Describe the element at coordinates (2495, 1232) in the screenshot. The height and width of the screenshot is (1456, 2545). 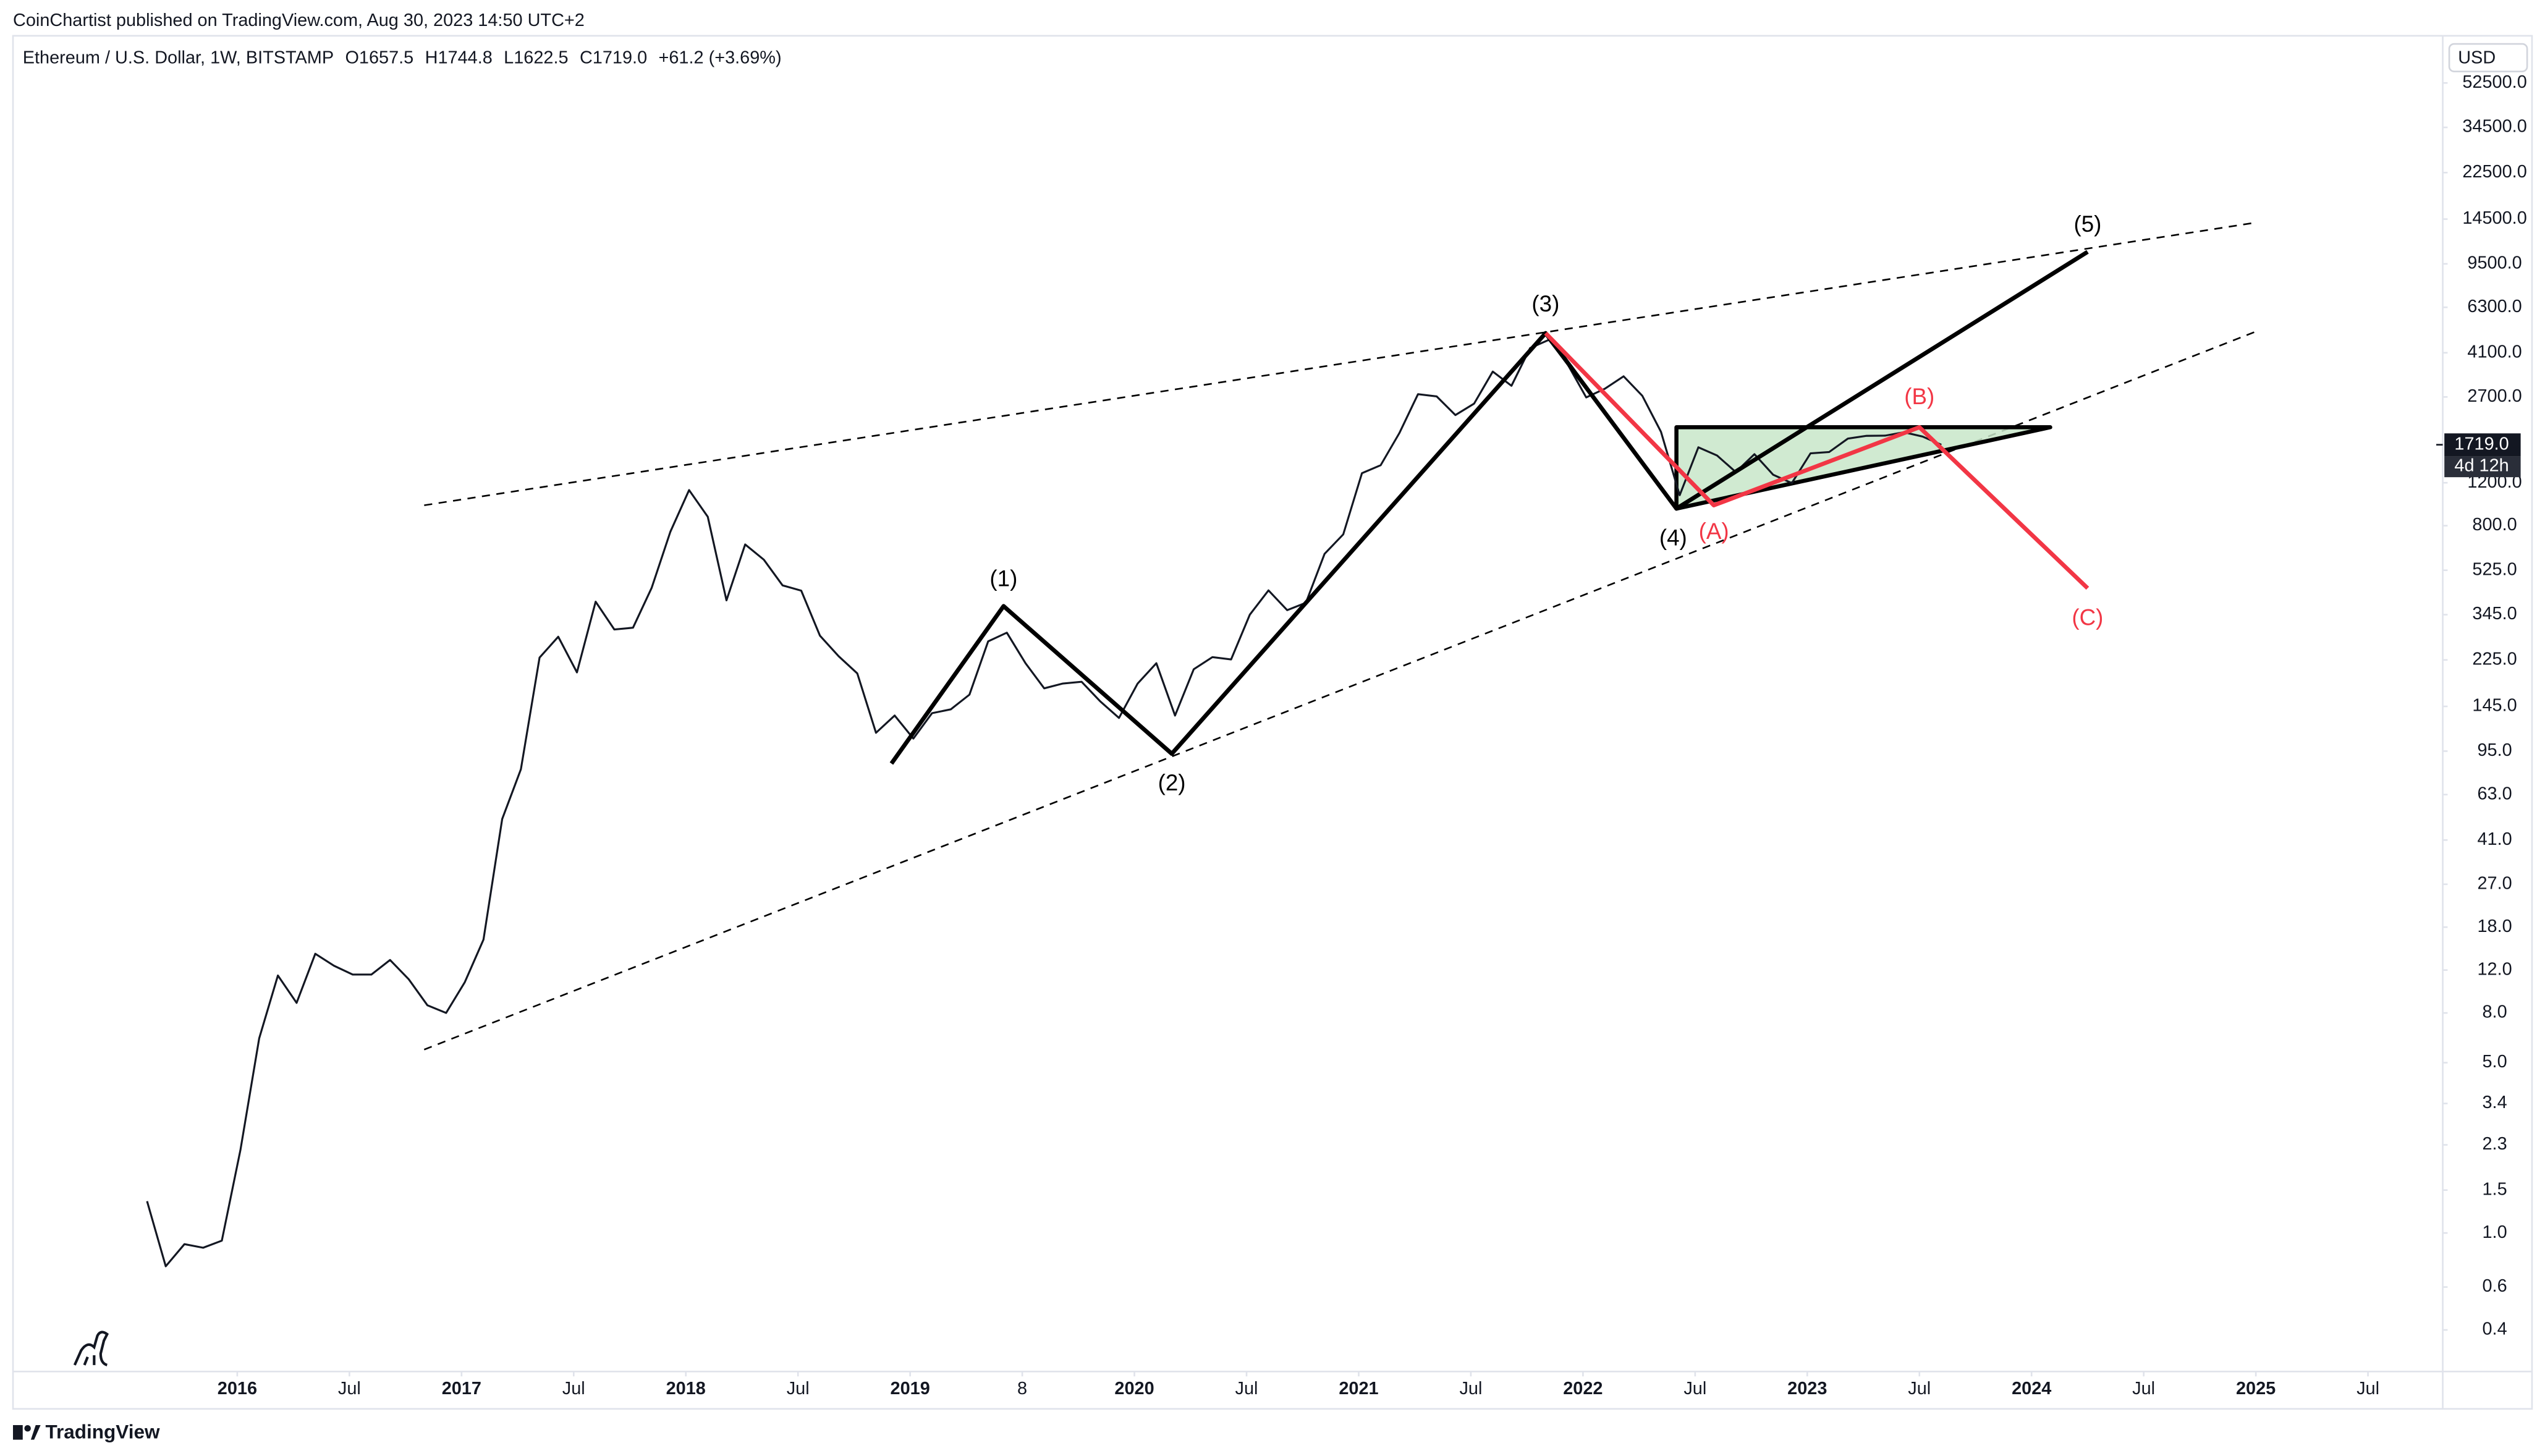
I see `y-tick-label: 1.0` at that location.